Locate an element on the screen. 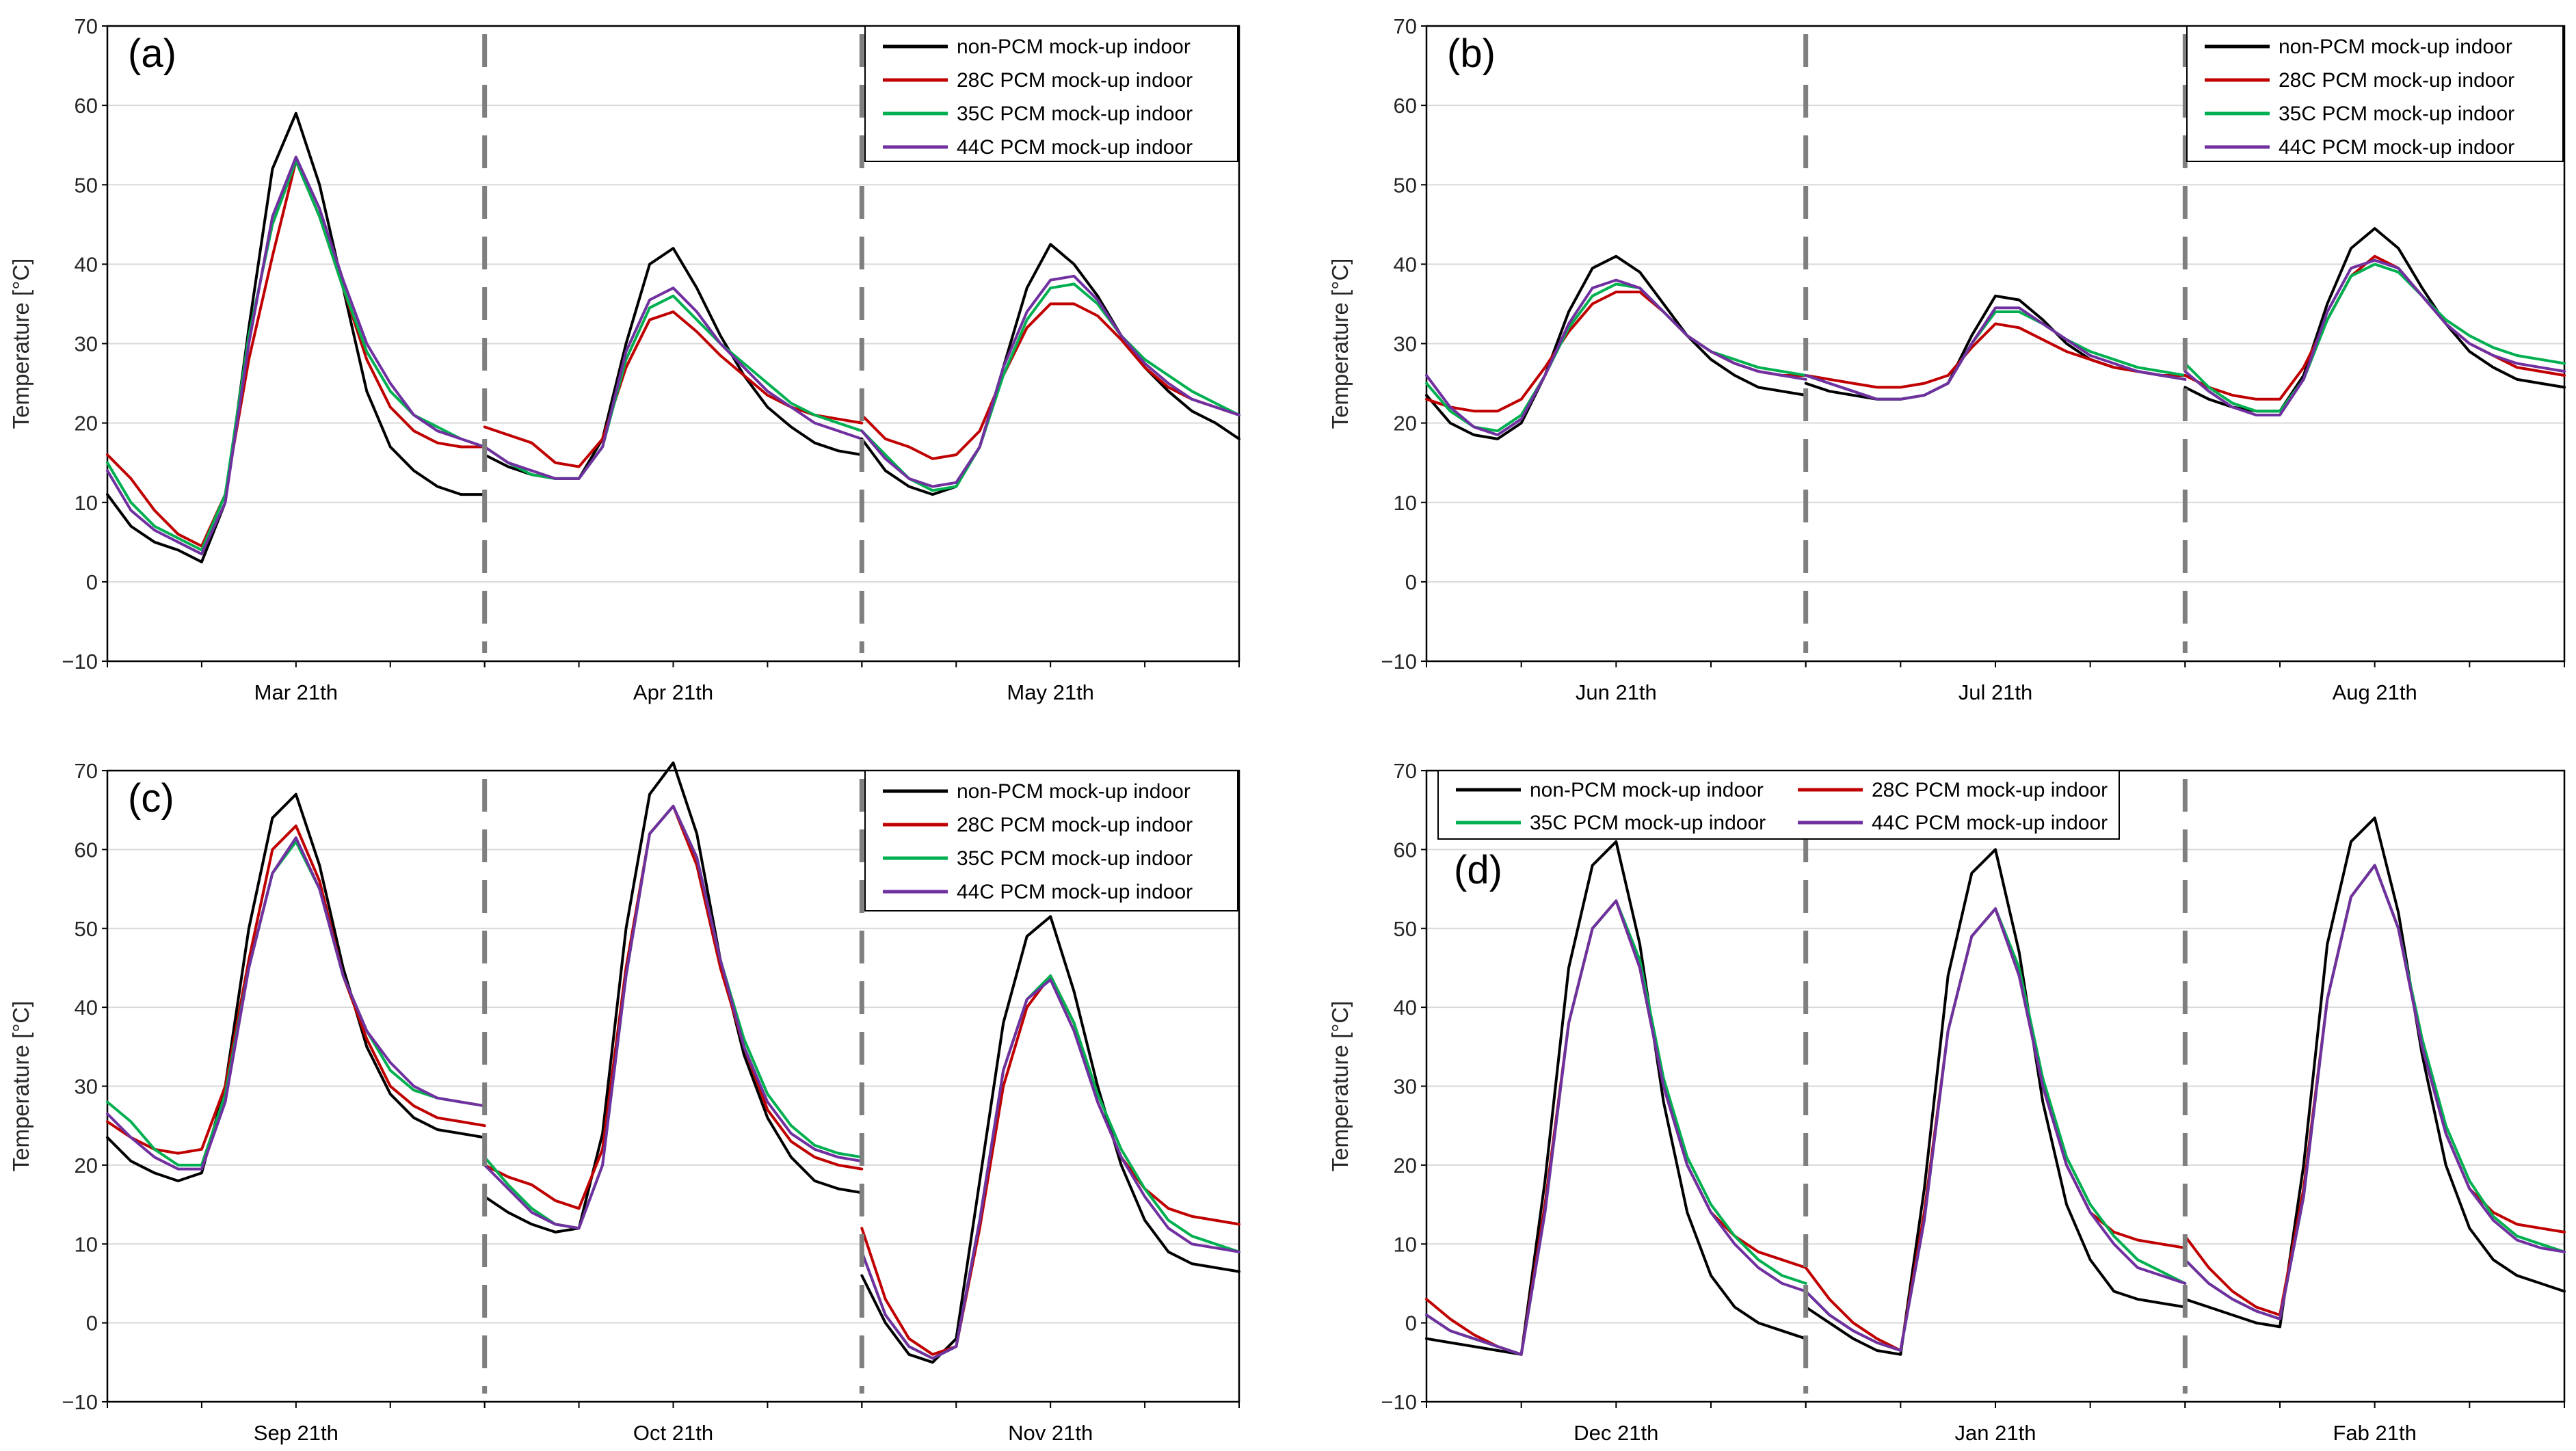 This screenshot has width=2576, height=1451. x-tick-label: Jun 21th is located at coordinates (1616, 692).